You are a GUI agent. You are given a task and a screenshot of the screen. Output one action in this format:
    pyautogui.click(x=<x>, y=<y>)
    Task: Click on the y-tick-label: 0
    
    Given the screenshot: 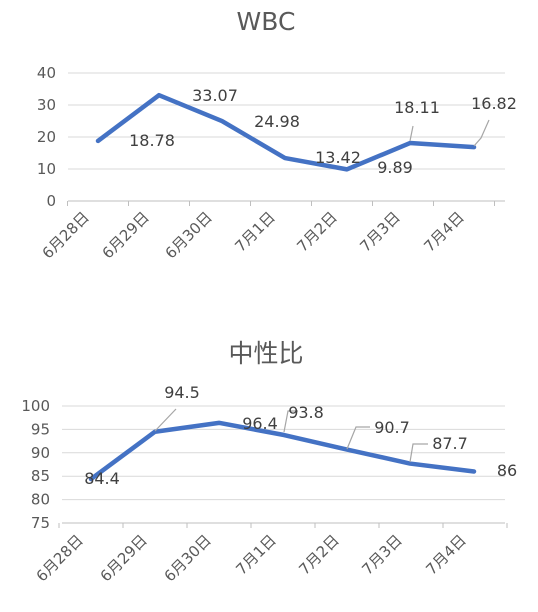 What is the action you would take?
    pyautogui.click(x=51, y=201)
    